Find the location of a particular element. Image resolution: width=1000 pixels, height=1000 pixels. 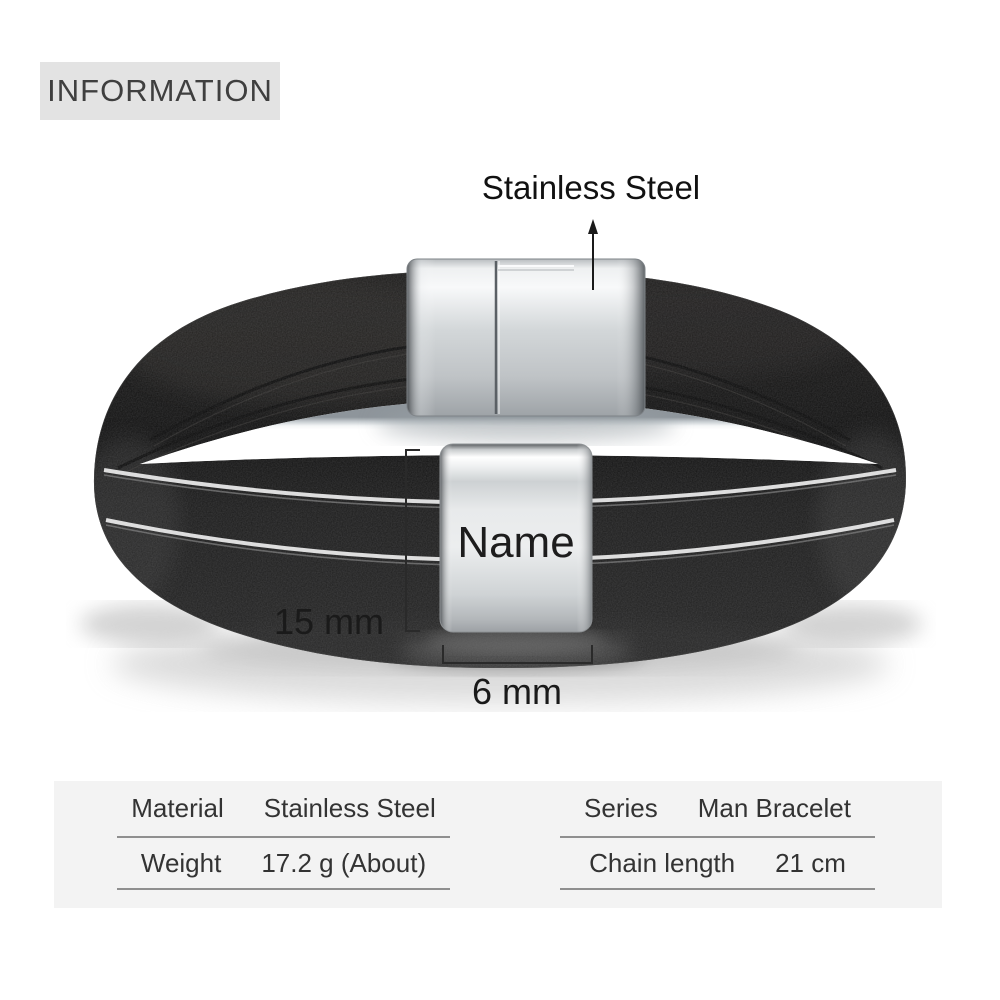

spec-value: Man Bracelet is located at coordinates (774, 808).